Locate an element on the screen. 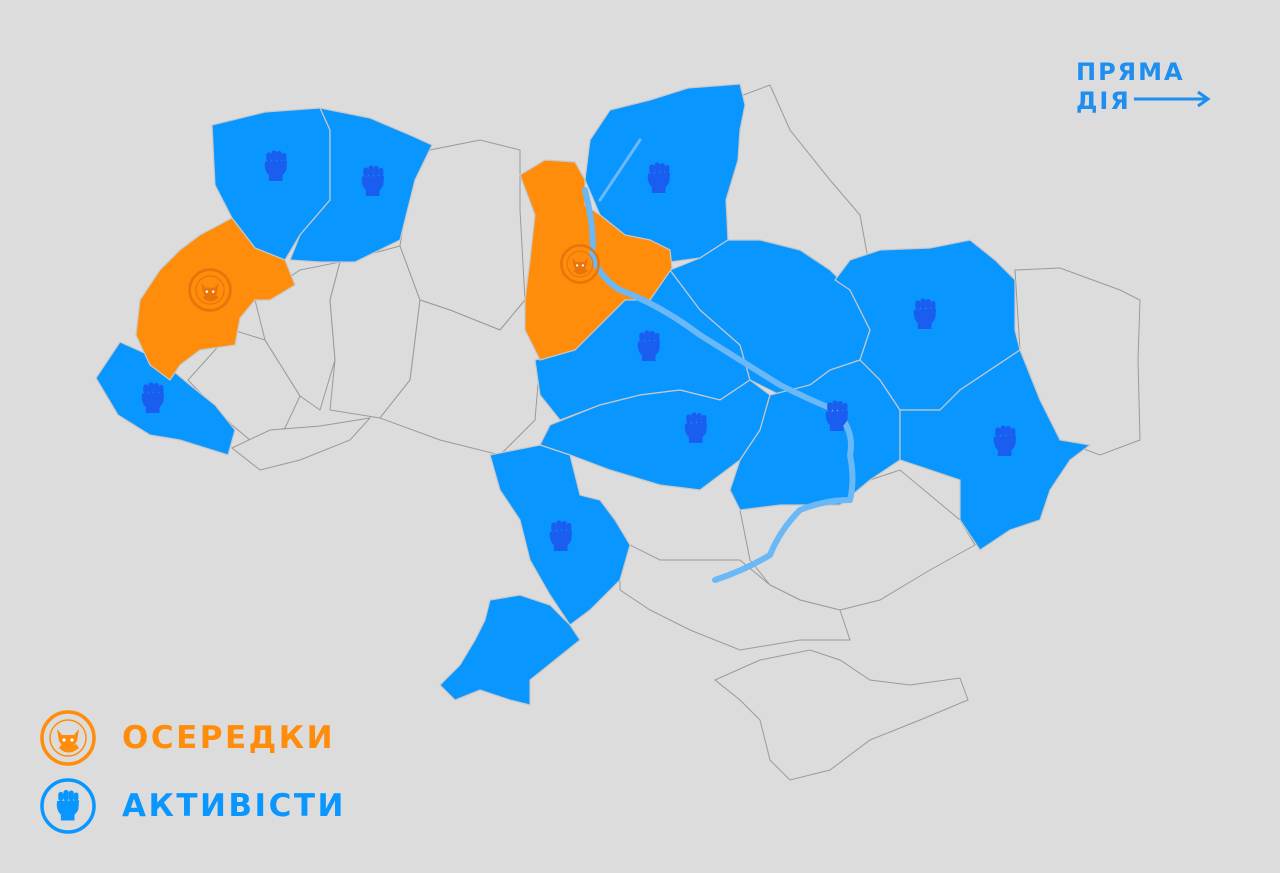 The image size is (1280, 873). brand-line-2: ДІЯ is located at coordinates (1103, 101).